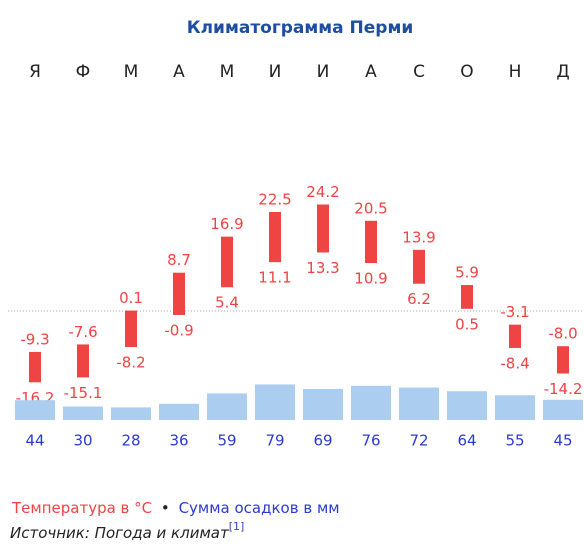 This screenshot has width=584, height=547. Describe the element at coordinates (179, 260) in the screenshot. I see `max-label: 8.7` at that location.